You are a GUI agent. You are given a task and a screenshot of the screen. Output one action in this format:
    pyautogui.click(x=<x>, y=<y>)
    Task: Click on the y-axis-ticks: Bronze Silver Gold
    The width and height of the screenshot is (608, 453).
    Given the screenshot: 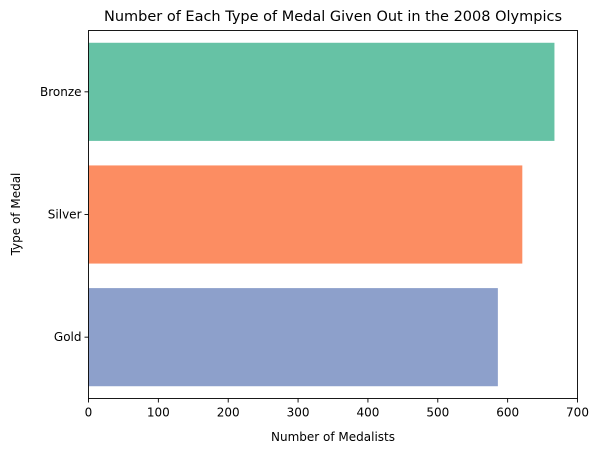 What is the action you would take?
    pyautogui.click(x=64, y=214)
    